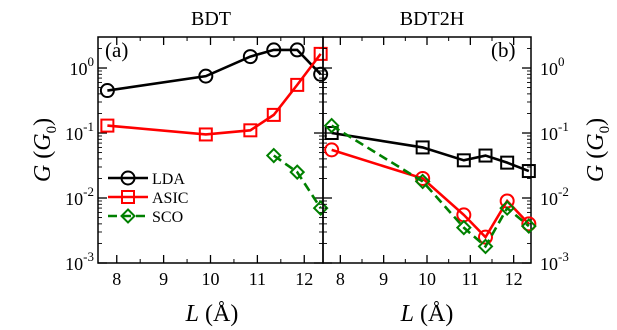 Image resolution: width=617 pixels, height=330 pixels. Describe the element at coordinates (470, 279) in the screenshot. I see `panel-b-xtick-label-3: 11` at that location.